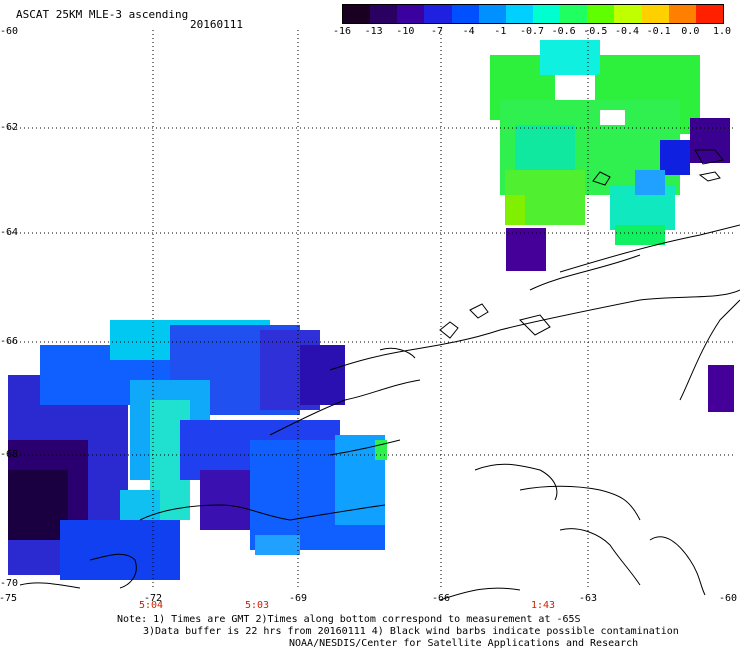 The width and height of the screenshot is (740, 650). Describe the element at coordinates (658, 31) in the screenshot. I see `colorbar-label: -0.1` at that location.